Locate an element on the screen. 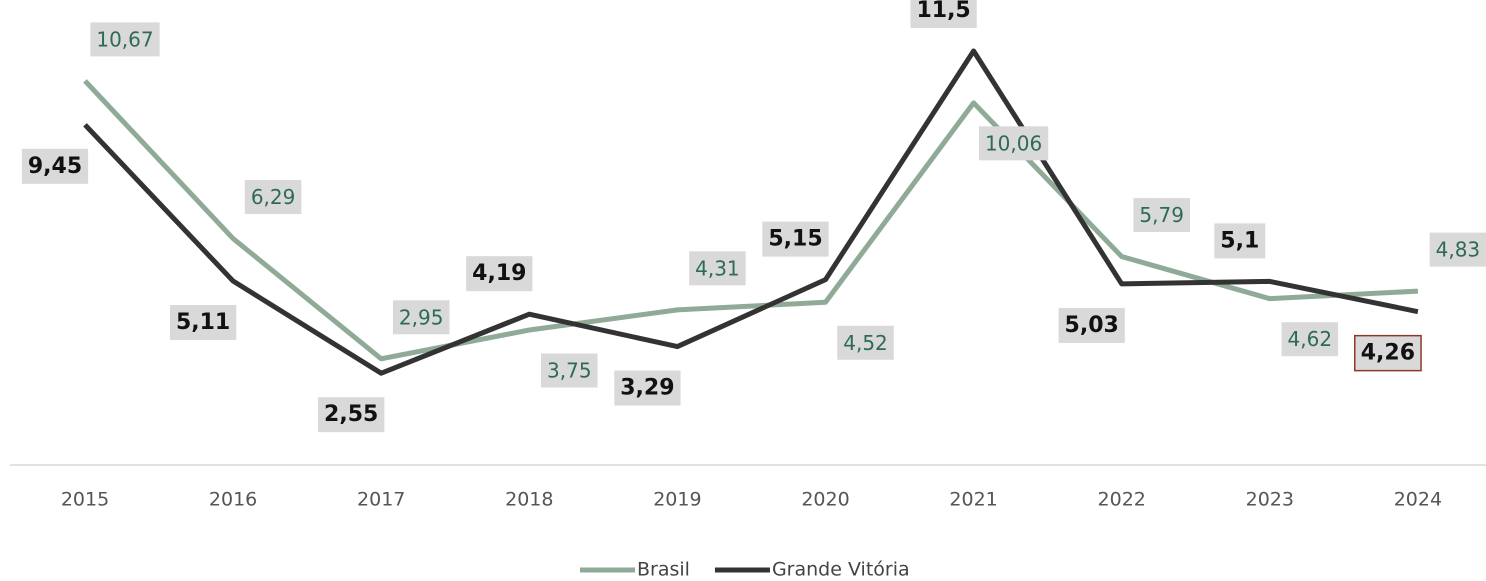 The image size is (1486, 581). data-label-text: 3,29 is located at coordinates (647, 388).